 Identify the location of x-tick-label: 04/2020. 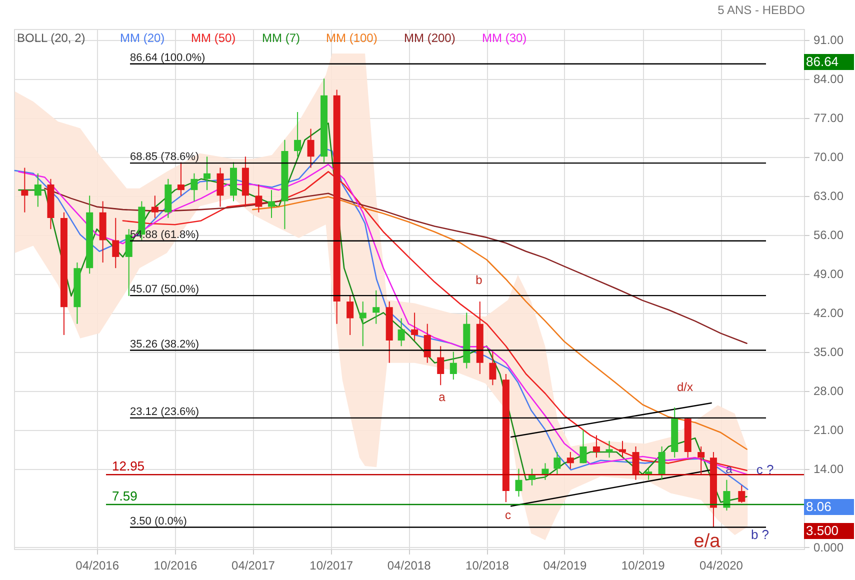
(722, 565).